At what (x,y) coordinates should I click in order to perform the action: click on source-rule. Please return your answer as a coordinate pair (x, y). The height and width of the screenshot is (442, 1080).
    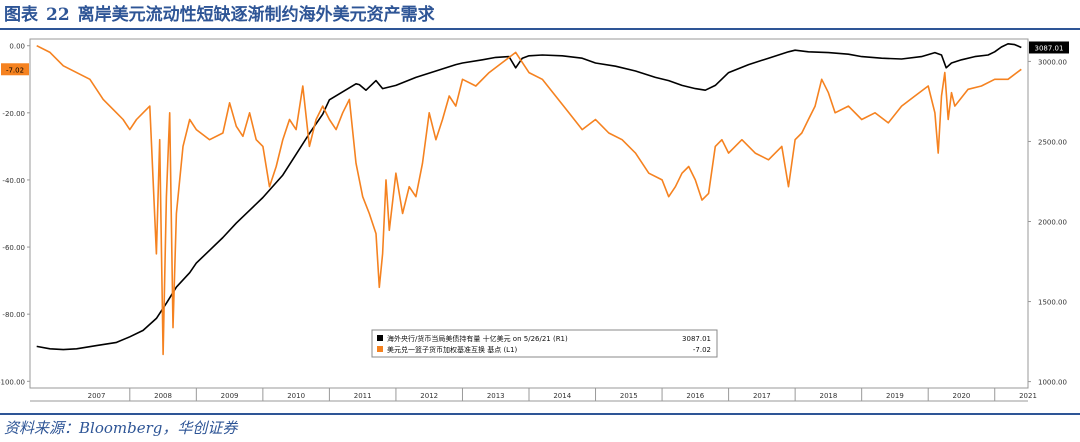
    Looking at the image, I should click on (540, 414).